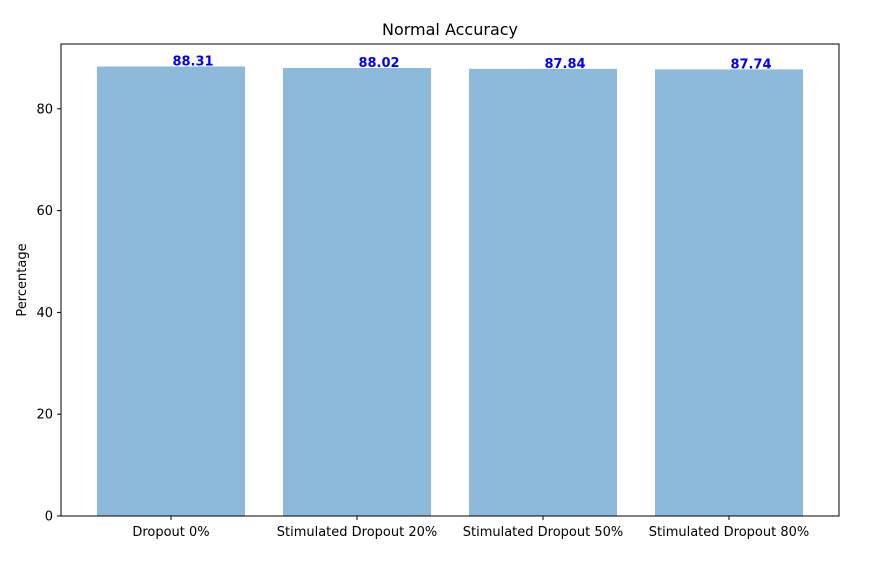  What do you see at coordinates (357, 532) in the screenshot?
I see `x-tick-label-2: Stimulated Dropout 20%` at bounding box center [357, 532].